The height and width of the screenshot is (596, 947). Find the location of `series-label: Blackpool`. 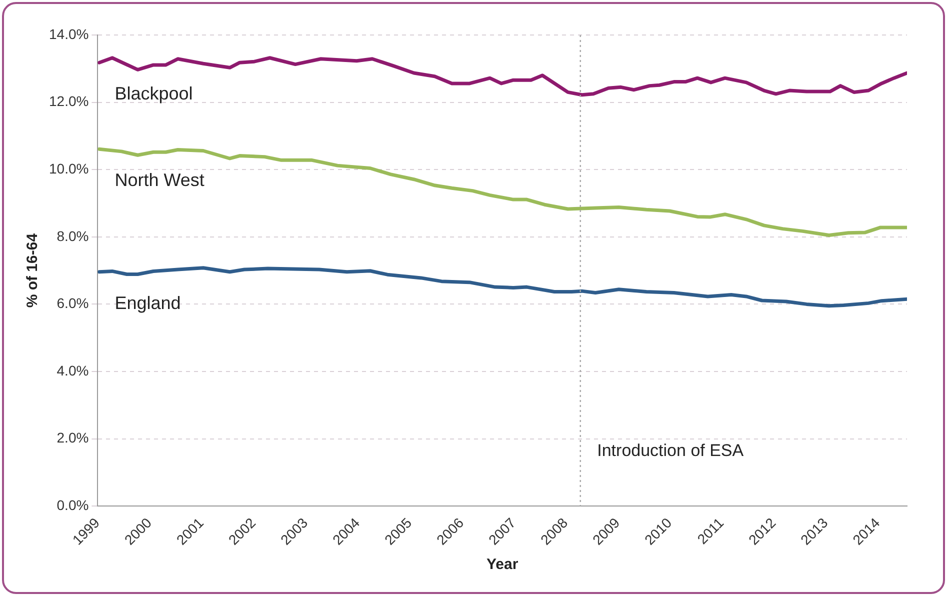

series-label: Blackpool is located at coordinates (153, 94).